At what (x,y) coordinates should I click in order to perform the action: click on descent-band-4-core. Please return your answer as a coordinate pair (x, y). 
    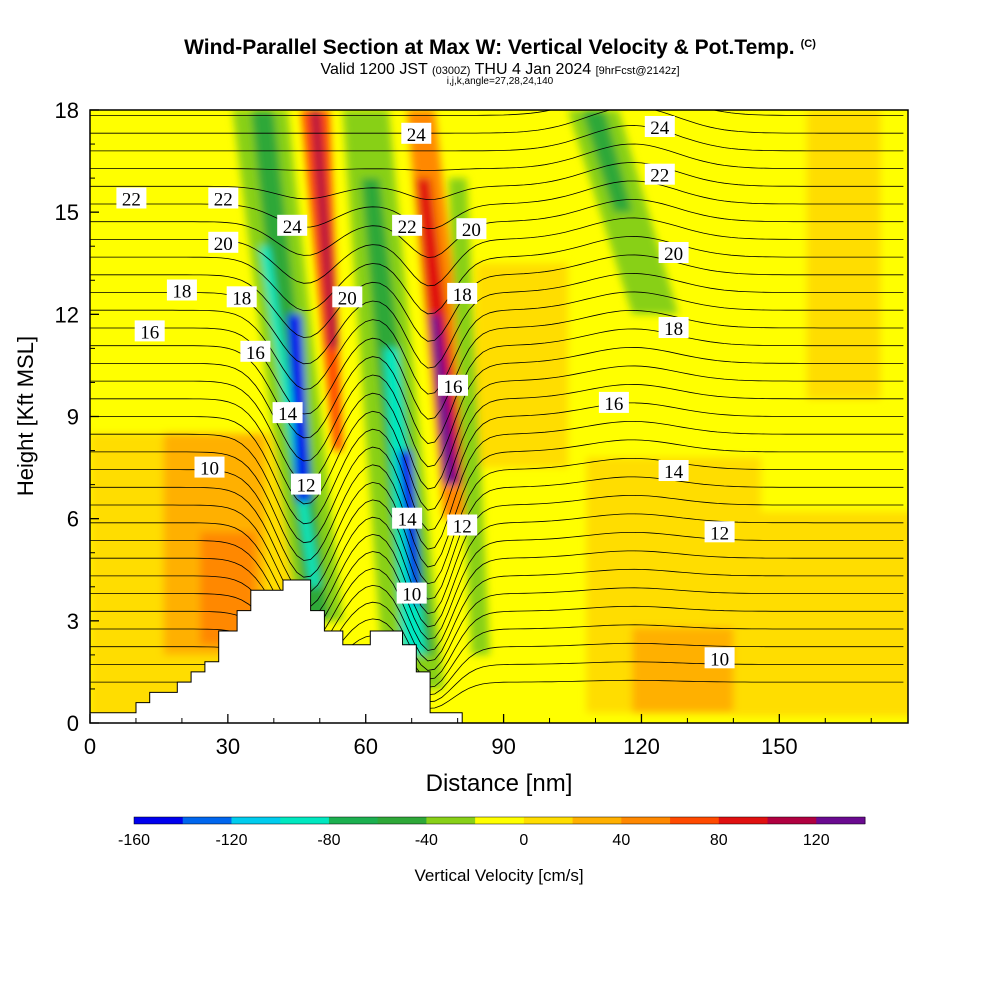
    Looking at the image, I should click on (607, 161).